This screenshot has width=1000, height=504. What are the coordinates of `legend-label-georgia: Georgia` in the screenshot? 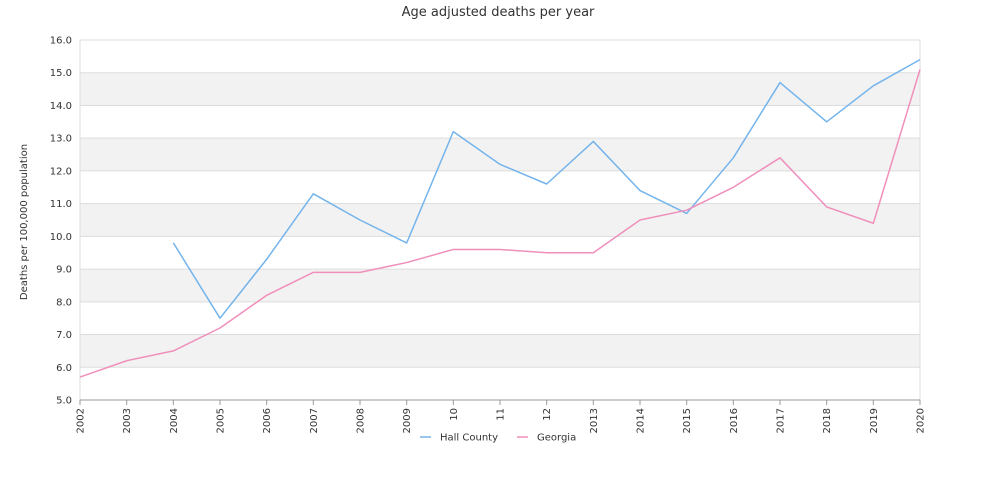 It's located at (556, 438).